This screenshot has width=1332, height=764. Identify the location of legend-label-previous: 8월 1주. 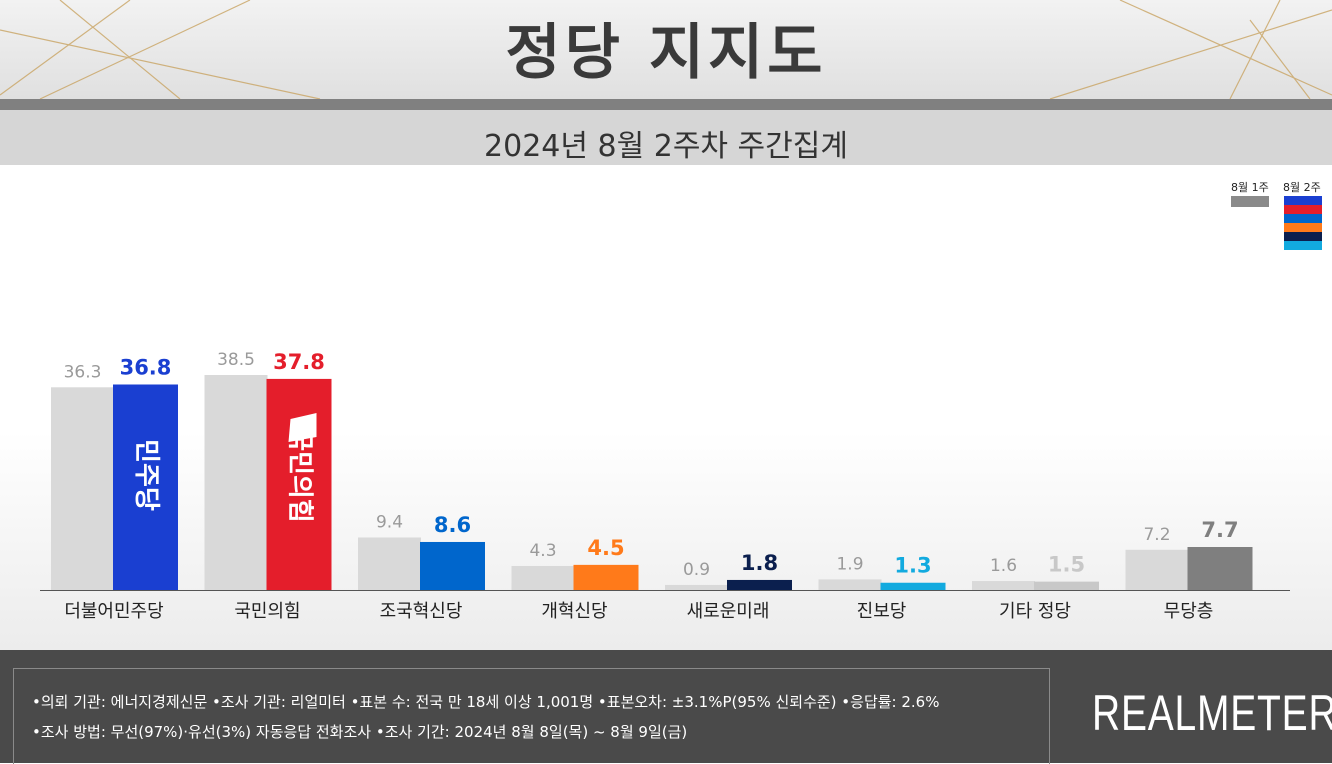
(1250, 187).